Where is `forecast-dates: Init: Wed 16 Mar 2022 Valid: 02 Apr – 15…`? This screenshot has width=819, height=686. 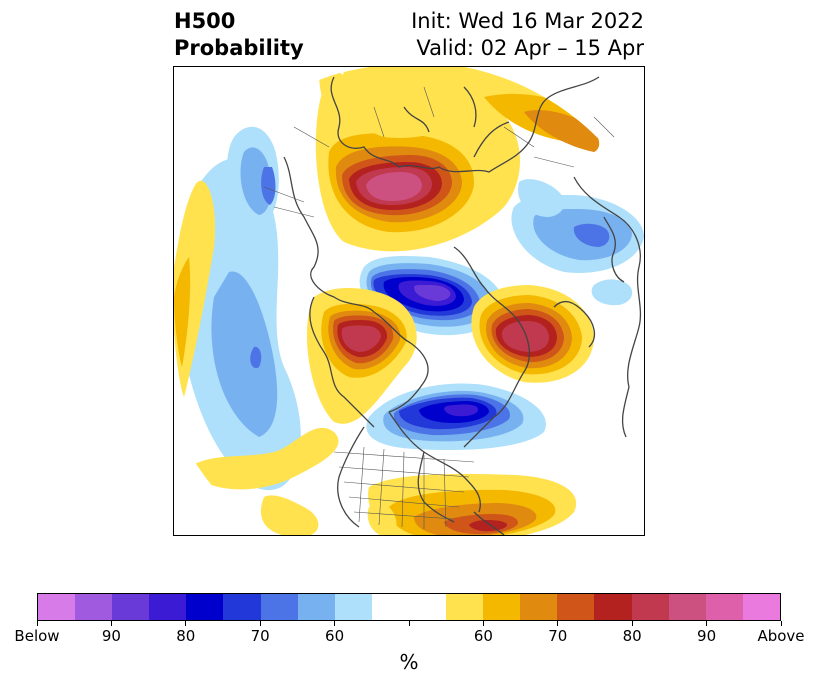 forecast-dates: Init: Wed 16 Mar 2022 Valid: 02 Apr – 15… is located at coordinates (527, 35).